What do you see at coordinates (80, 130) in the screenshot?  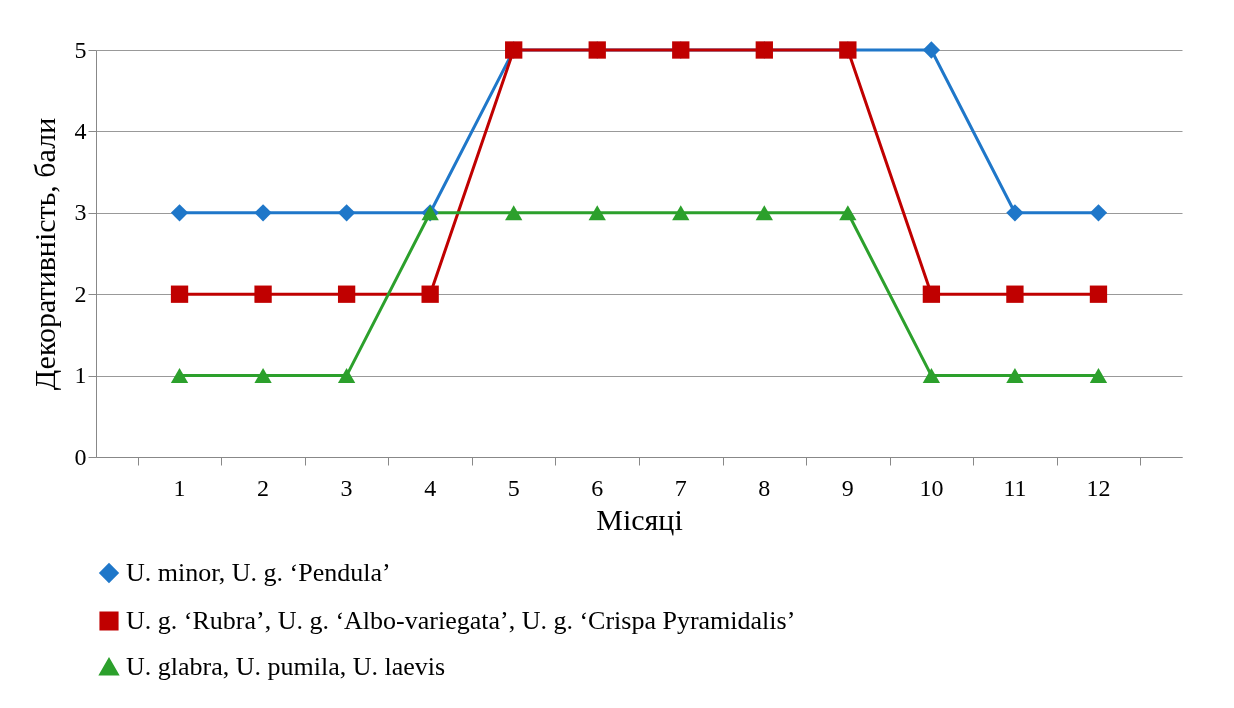 I see `y-tick-label: 4` at bounding box center [80, 130].